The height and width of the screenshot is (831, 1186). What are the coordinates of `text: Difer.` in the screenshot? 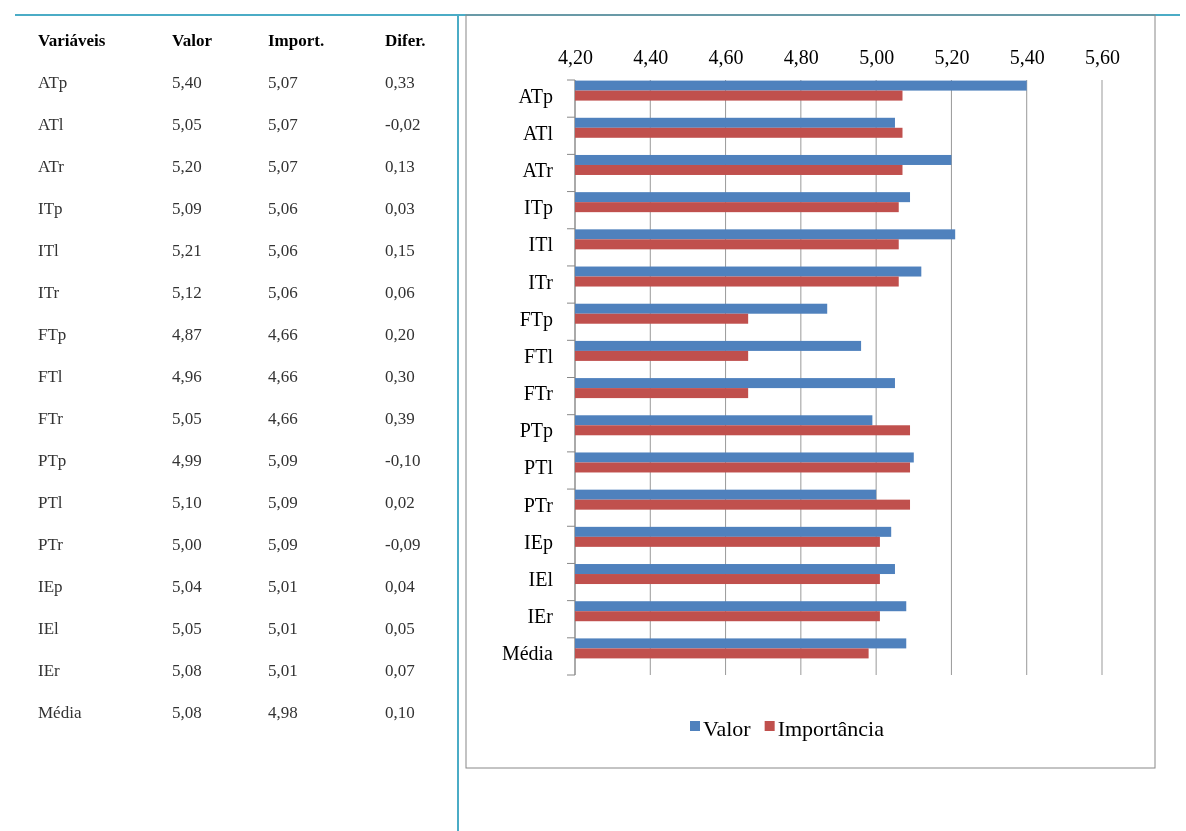 It's located at (405, 40).